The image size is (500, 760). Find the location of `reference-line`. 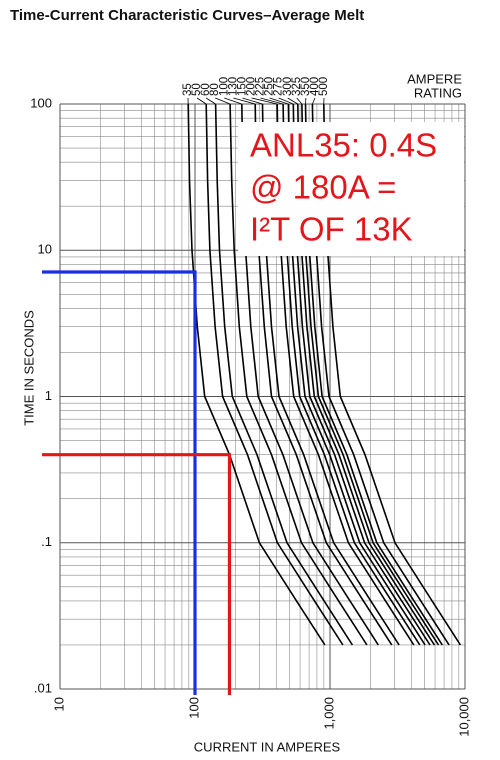

reference-line is located at coordinates (137, 574).